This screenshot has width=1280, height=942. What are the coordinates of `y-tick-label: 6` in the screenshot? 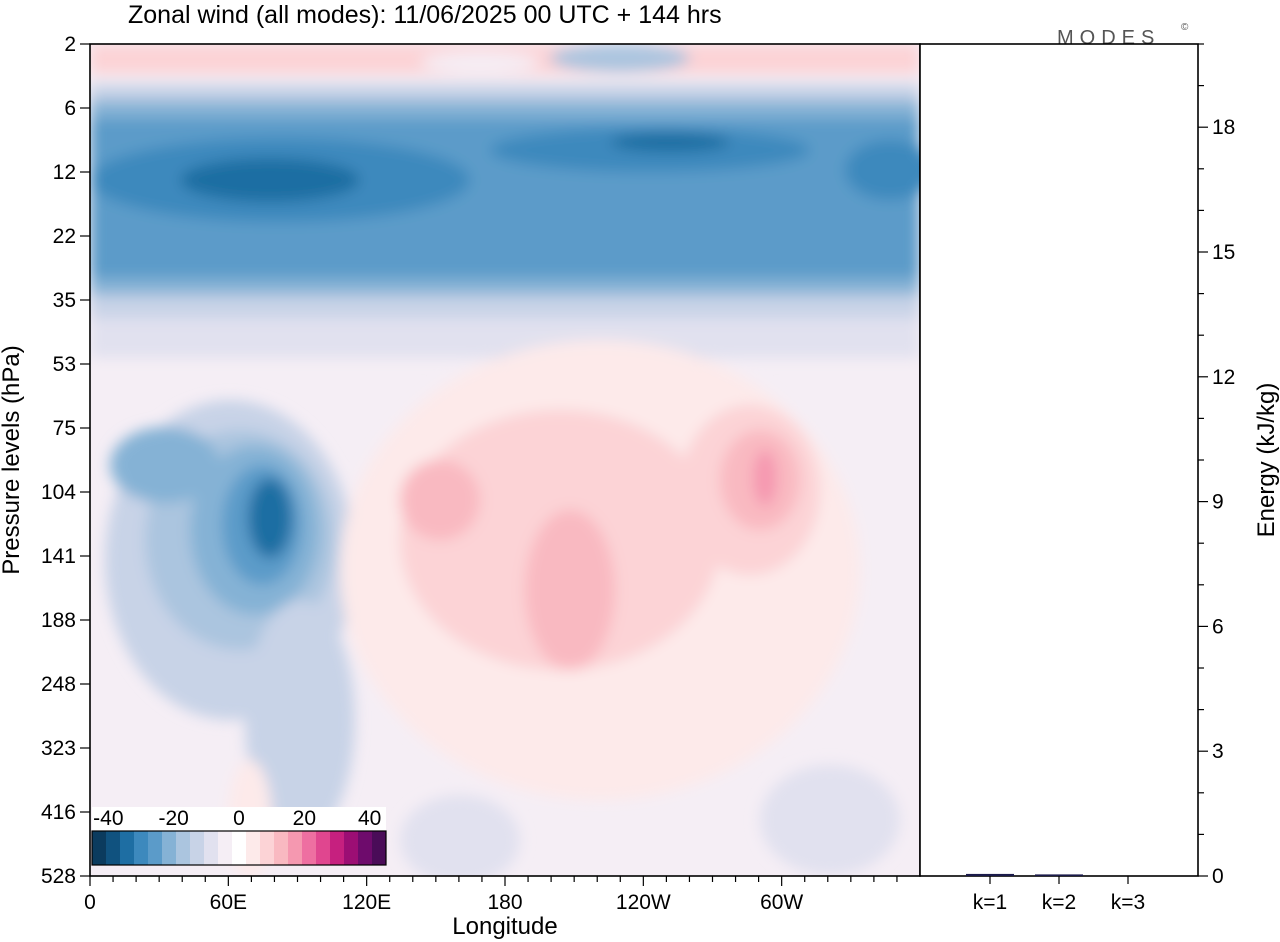 It's located at (70, 108).